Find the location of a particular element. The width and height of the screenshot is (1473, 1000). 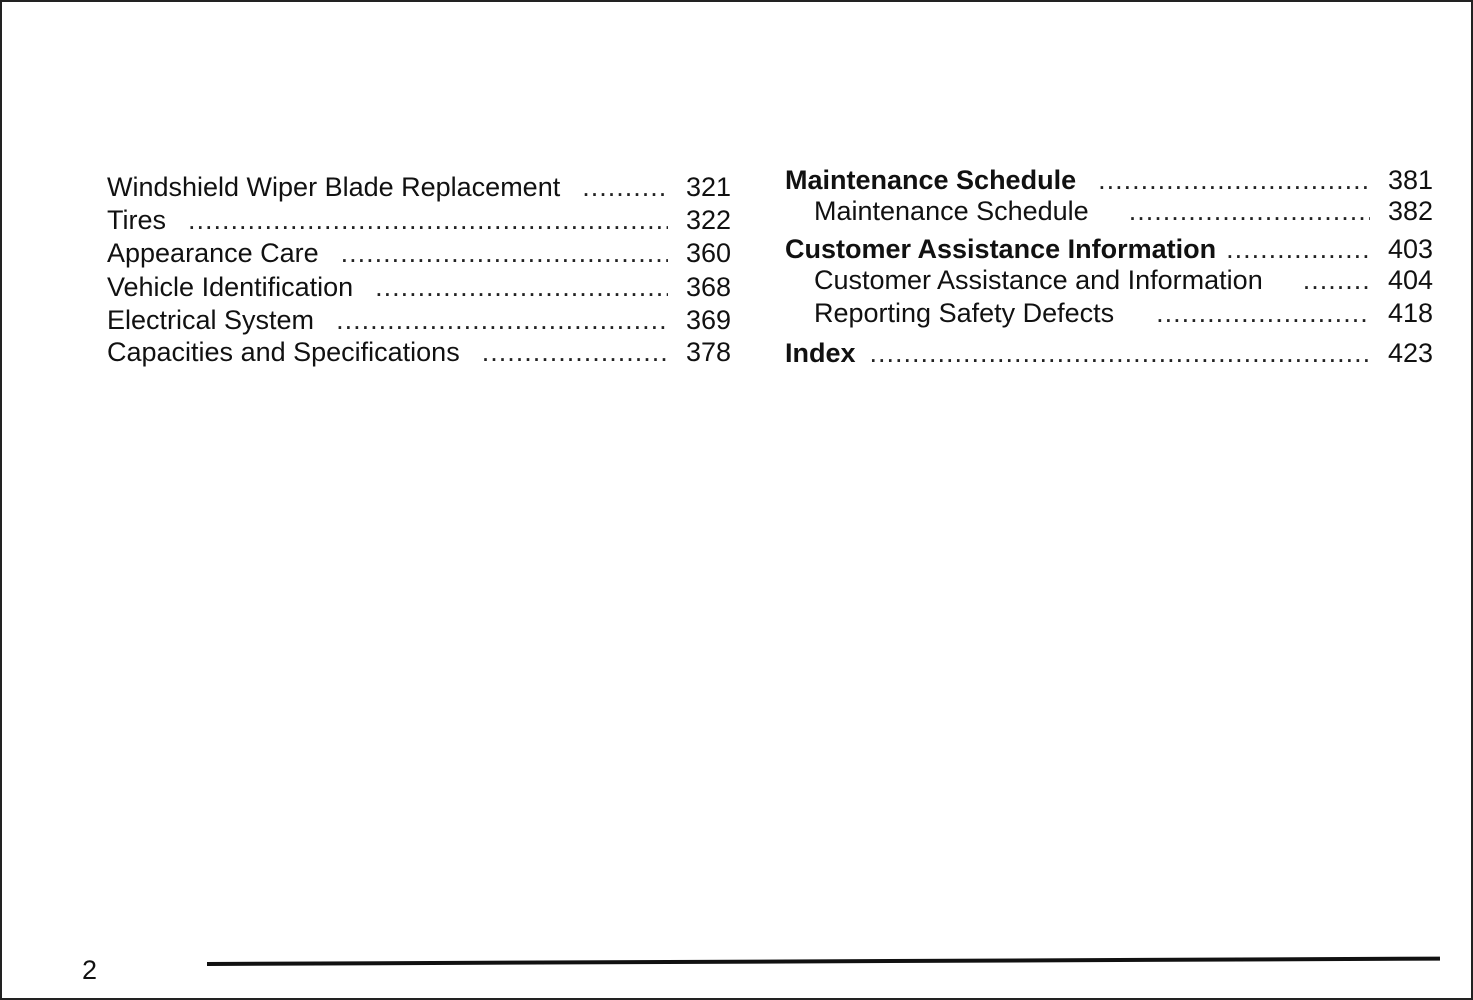

toc-entry: Appearance Care 360 is located at coordinates (419, 253).